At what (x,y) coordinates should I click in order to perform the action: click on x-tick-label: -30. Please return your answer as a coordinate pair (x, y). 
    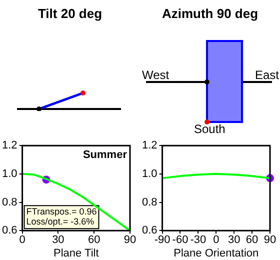
    Looking at the image, I should click on (198, 240).